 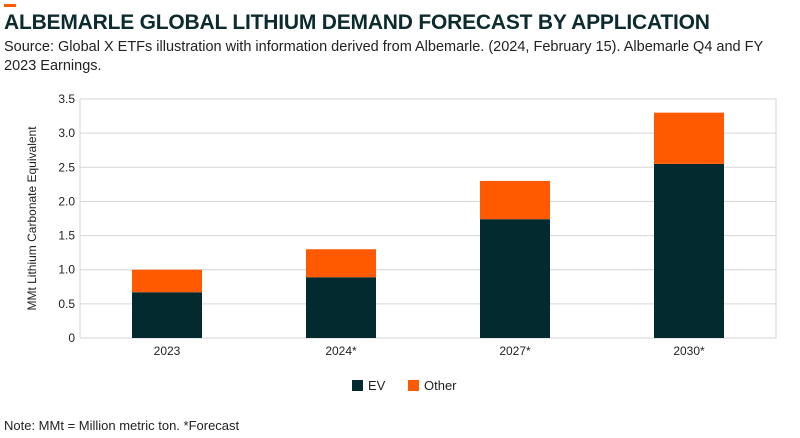 I want to click on y-tick-label: 3.5, so click(x=66, y=99).